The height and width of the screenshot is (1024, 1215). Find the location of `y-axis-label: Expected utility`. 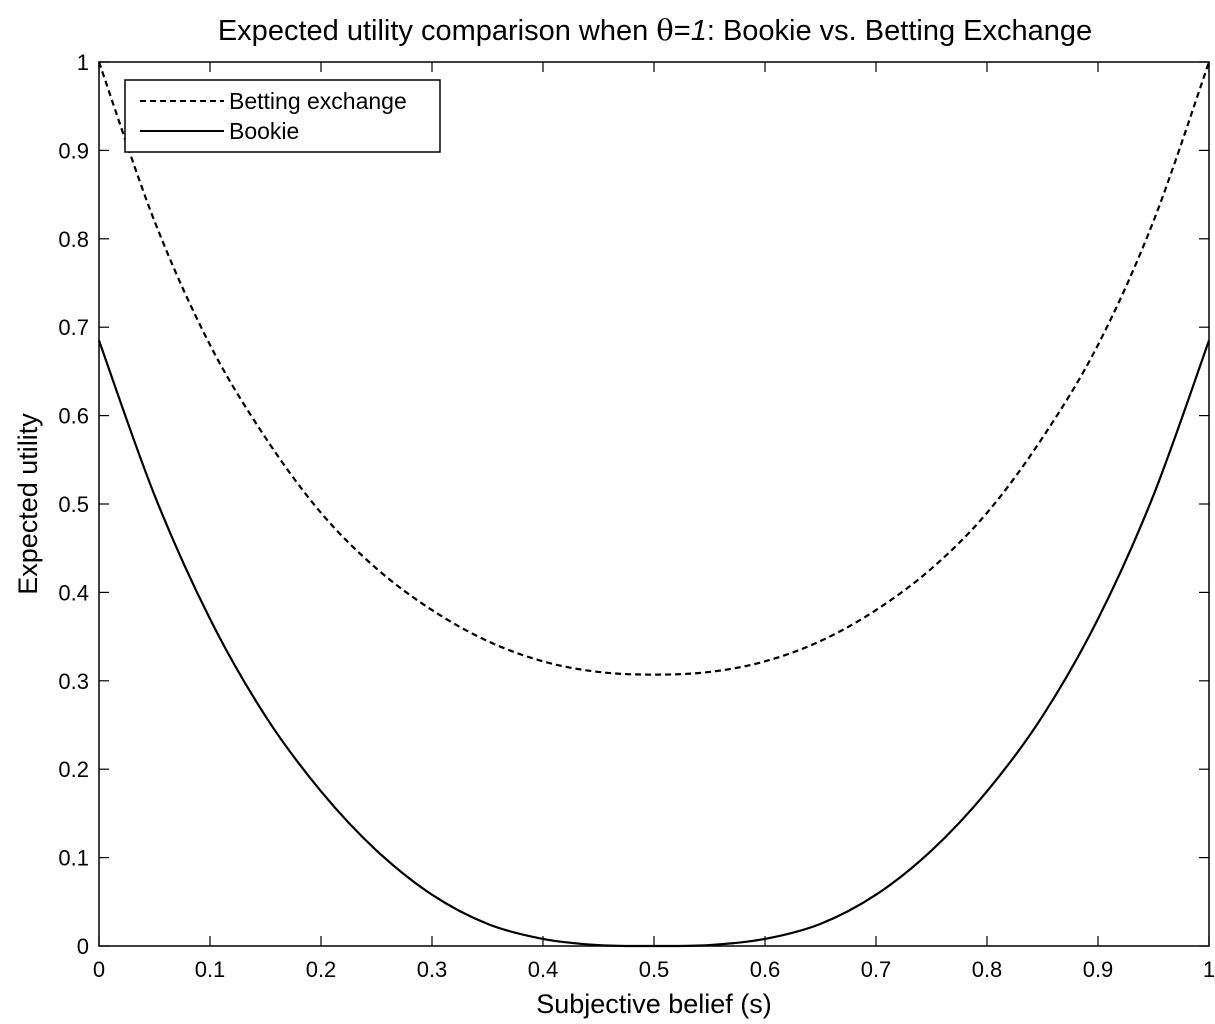

y-axis-label: Expected utility is located at coordinates (28, 504).